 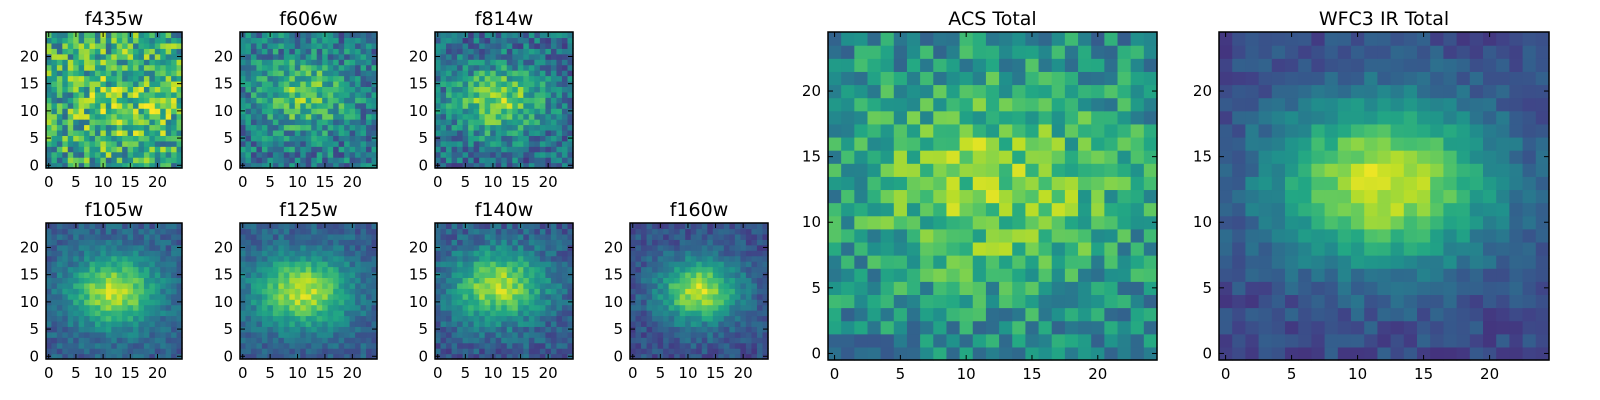 I want to click on axes-frame, so click(x=308, y=291).